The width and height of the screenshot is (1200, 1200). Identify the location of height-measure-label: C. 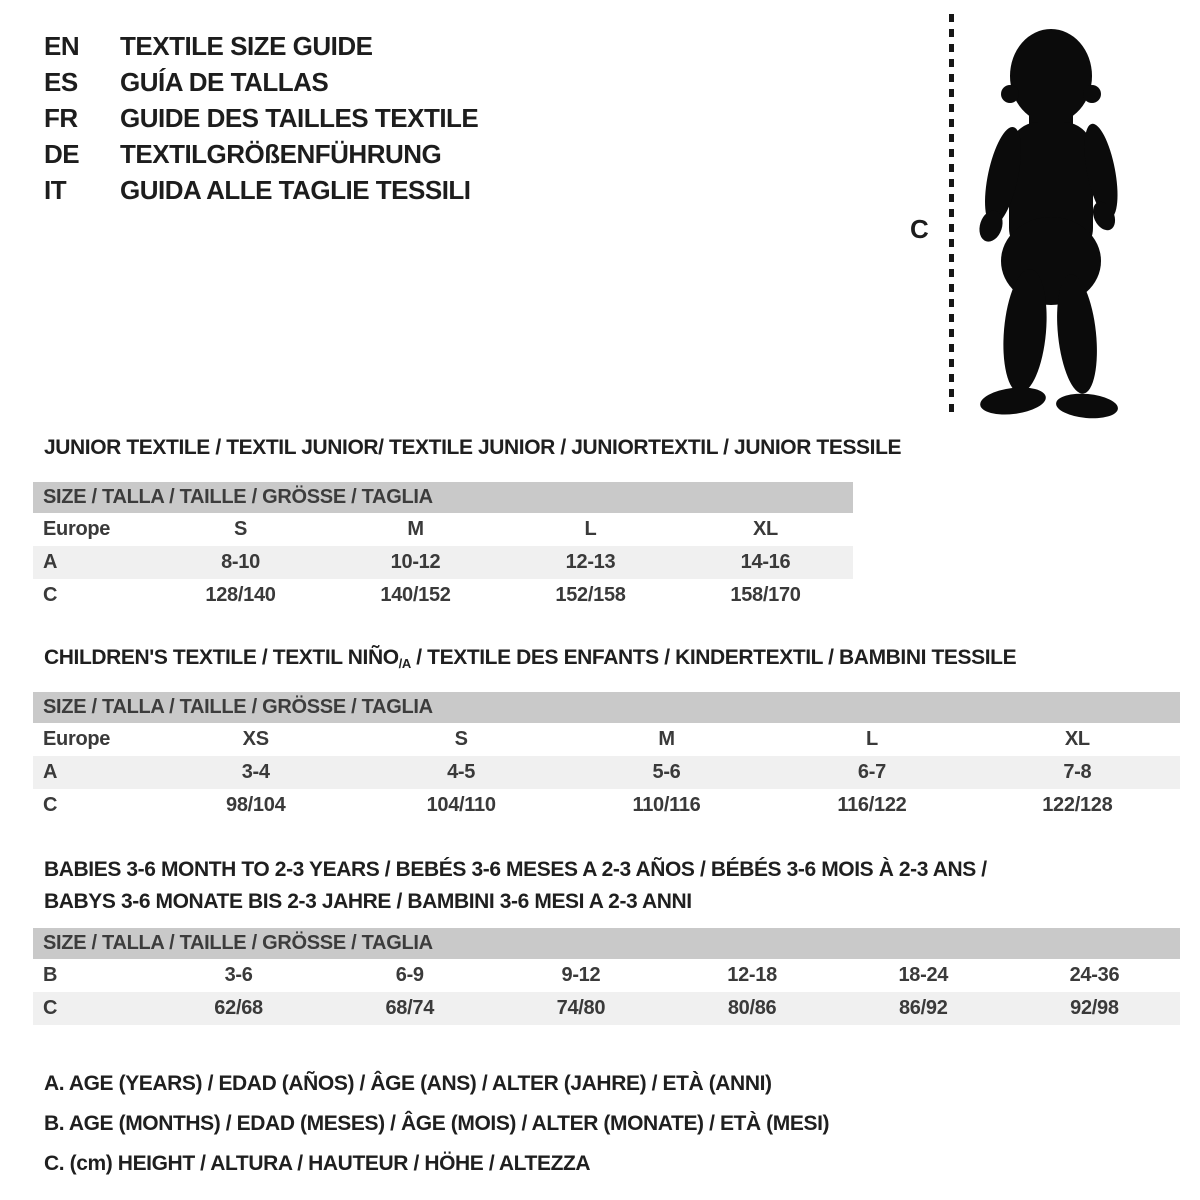
(919, 229).